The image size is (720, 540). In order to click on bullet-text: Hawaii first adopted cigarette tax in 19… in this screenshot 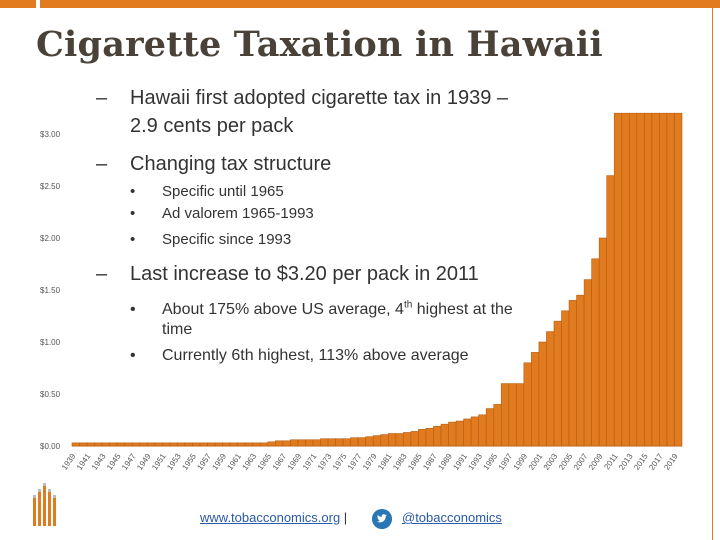, I will do `click(319, 112)`.